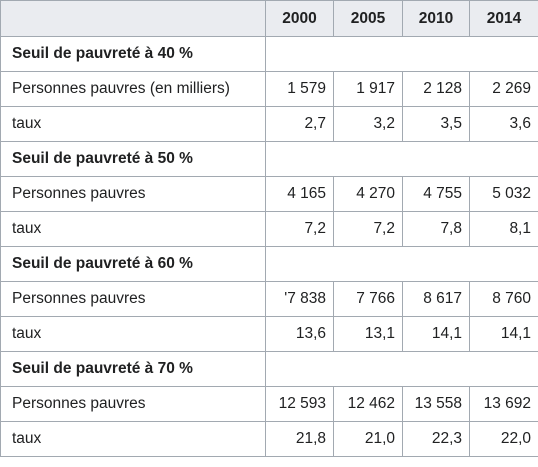 Image resolution: width=538 pixels, height=467 pixels. Describe the element at coordinates (368, 124) in the screenshot. I see `table-cell: 3,2` at that location.